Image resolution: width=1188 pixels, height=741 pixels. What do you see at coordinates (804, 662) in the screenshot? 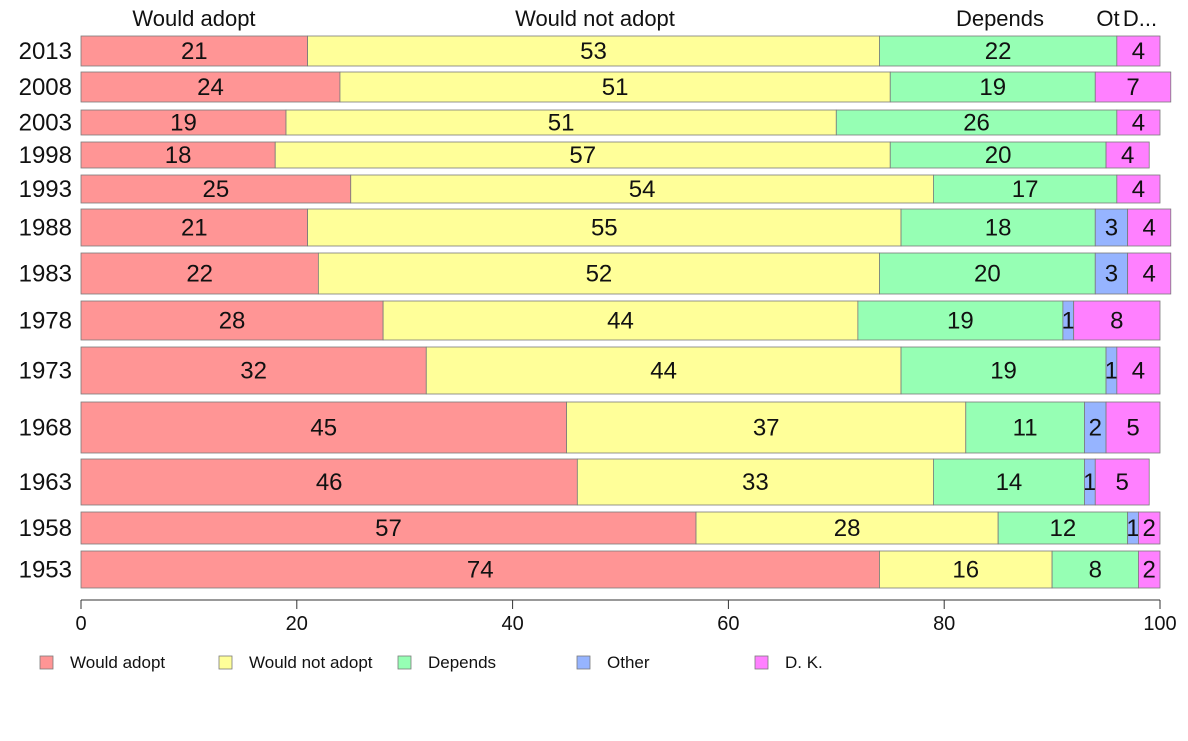
I see `legend-label: D. K.` at bounding box center [804, 662].